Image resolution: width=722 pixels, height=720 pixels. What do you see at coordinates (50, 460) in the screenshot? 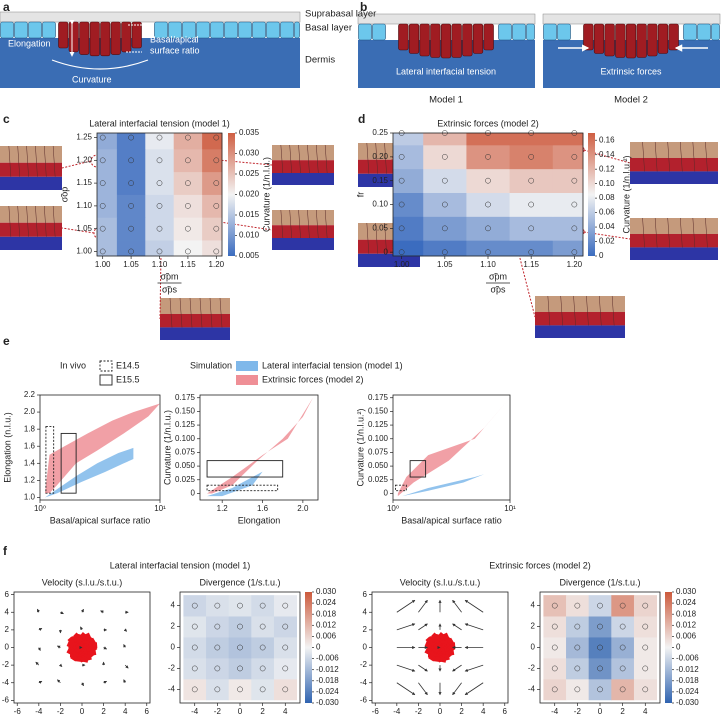
I see `in-vivo-box` at bounding box center [50, 460].